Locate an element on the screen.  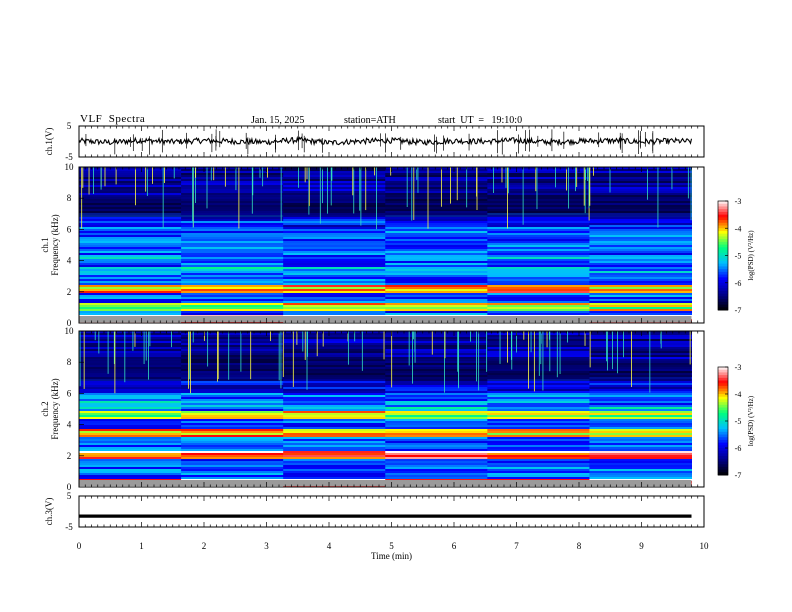
ch2-spectrogram-ytick-label: 6 is located at coordinates (69, 393).